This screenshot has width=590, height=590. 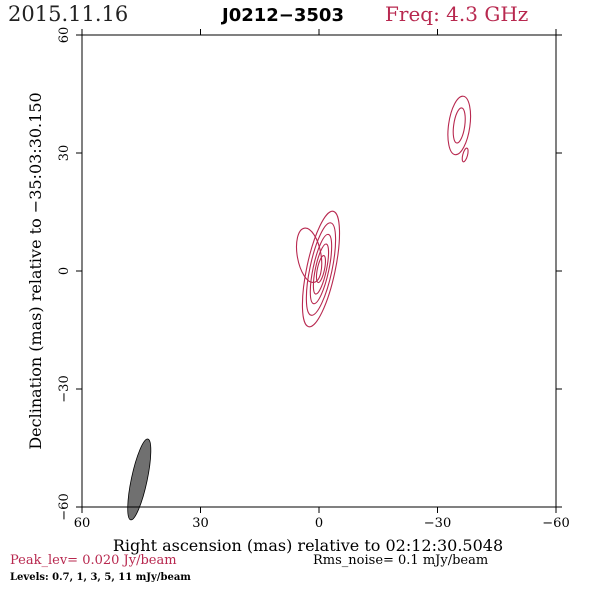 What do you see at coordinates (383, 211) in the screenshot?
I see `contour-layer` at bounding box center [383, 211].